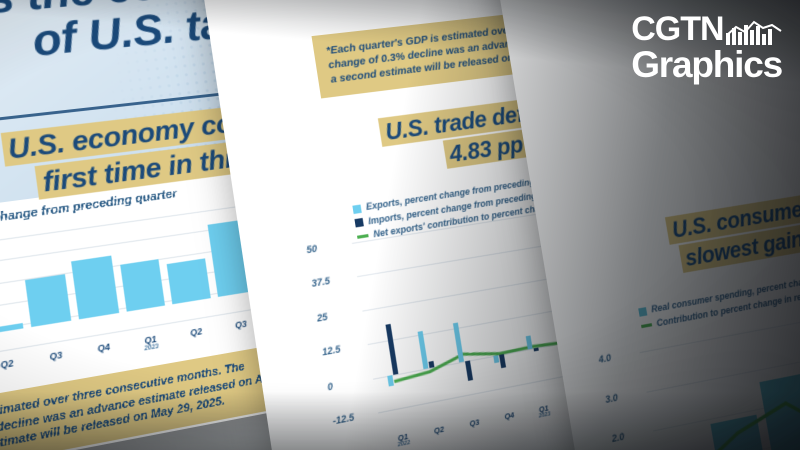  I want to click on y-tick-label: 25, so click(322, 317).